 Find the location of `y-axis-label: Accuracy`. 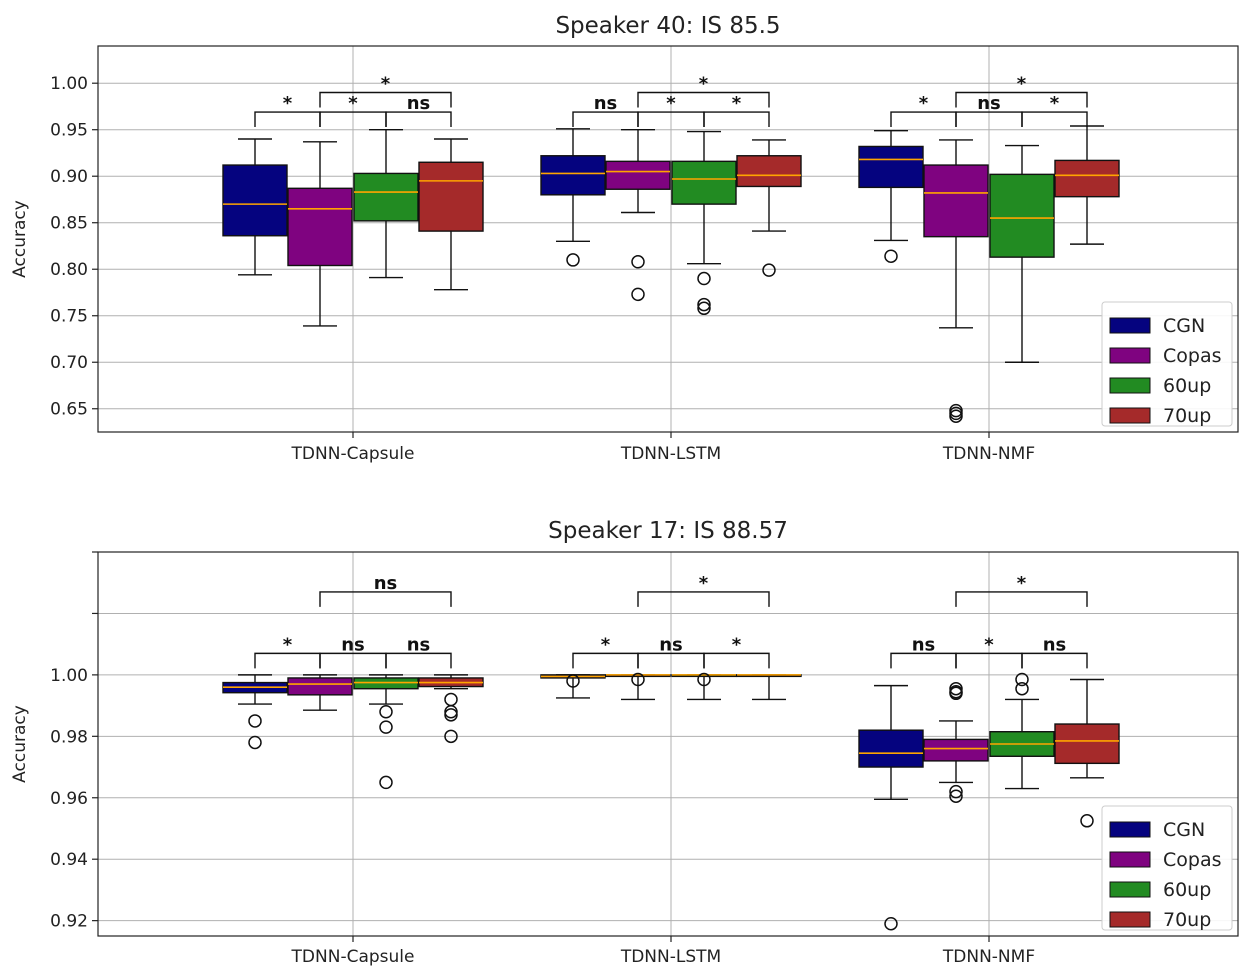

y-axis-label: Accuracy is located at coordinates (20, 239).